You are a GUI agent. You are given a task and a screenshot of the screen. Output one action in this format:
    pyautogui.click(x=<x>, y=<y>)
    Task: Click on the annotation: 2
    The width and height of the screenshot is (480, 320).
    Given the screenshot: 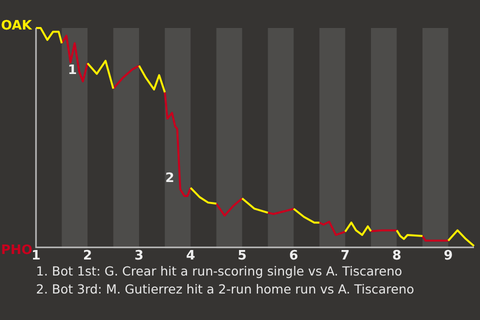 What is the action you would take?
    pyautogui.click(x=169, y=178)
    